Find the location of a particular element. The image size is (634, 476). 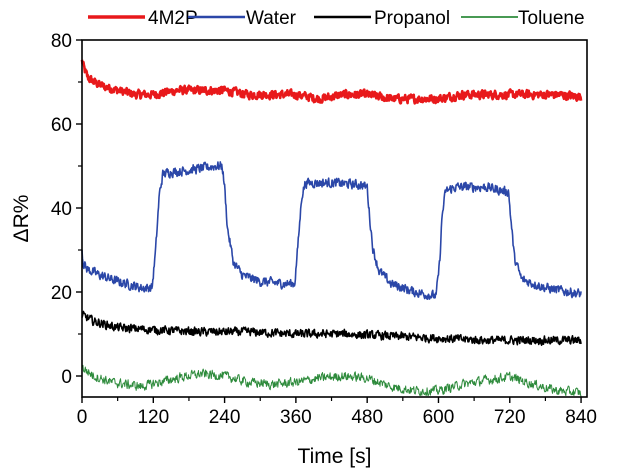

legend-label-4m2p: 4M2P is located at coordinates (173, 18).